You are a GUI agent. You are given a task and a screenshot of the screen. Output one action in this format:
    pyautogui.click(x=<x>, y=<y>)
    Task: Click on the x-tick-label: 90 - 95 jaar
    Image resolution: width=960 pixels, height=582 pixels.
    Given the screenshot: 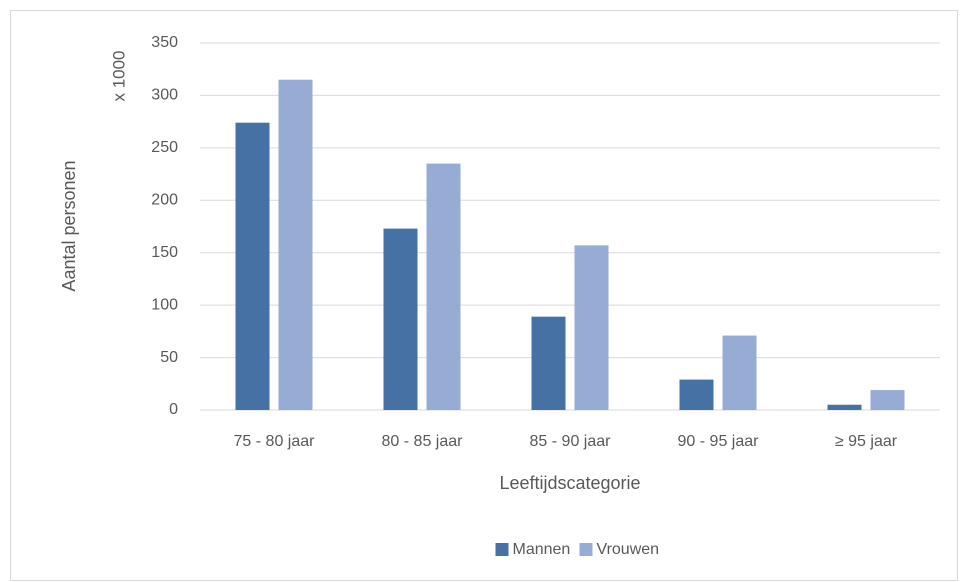 What is the action you would take?
    pyautogui.click(x=719, y=441)
    